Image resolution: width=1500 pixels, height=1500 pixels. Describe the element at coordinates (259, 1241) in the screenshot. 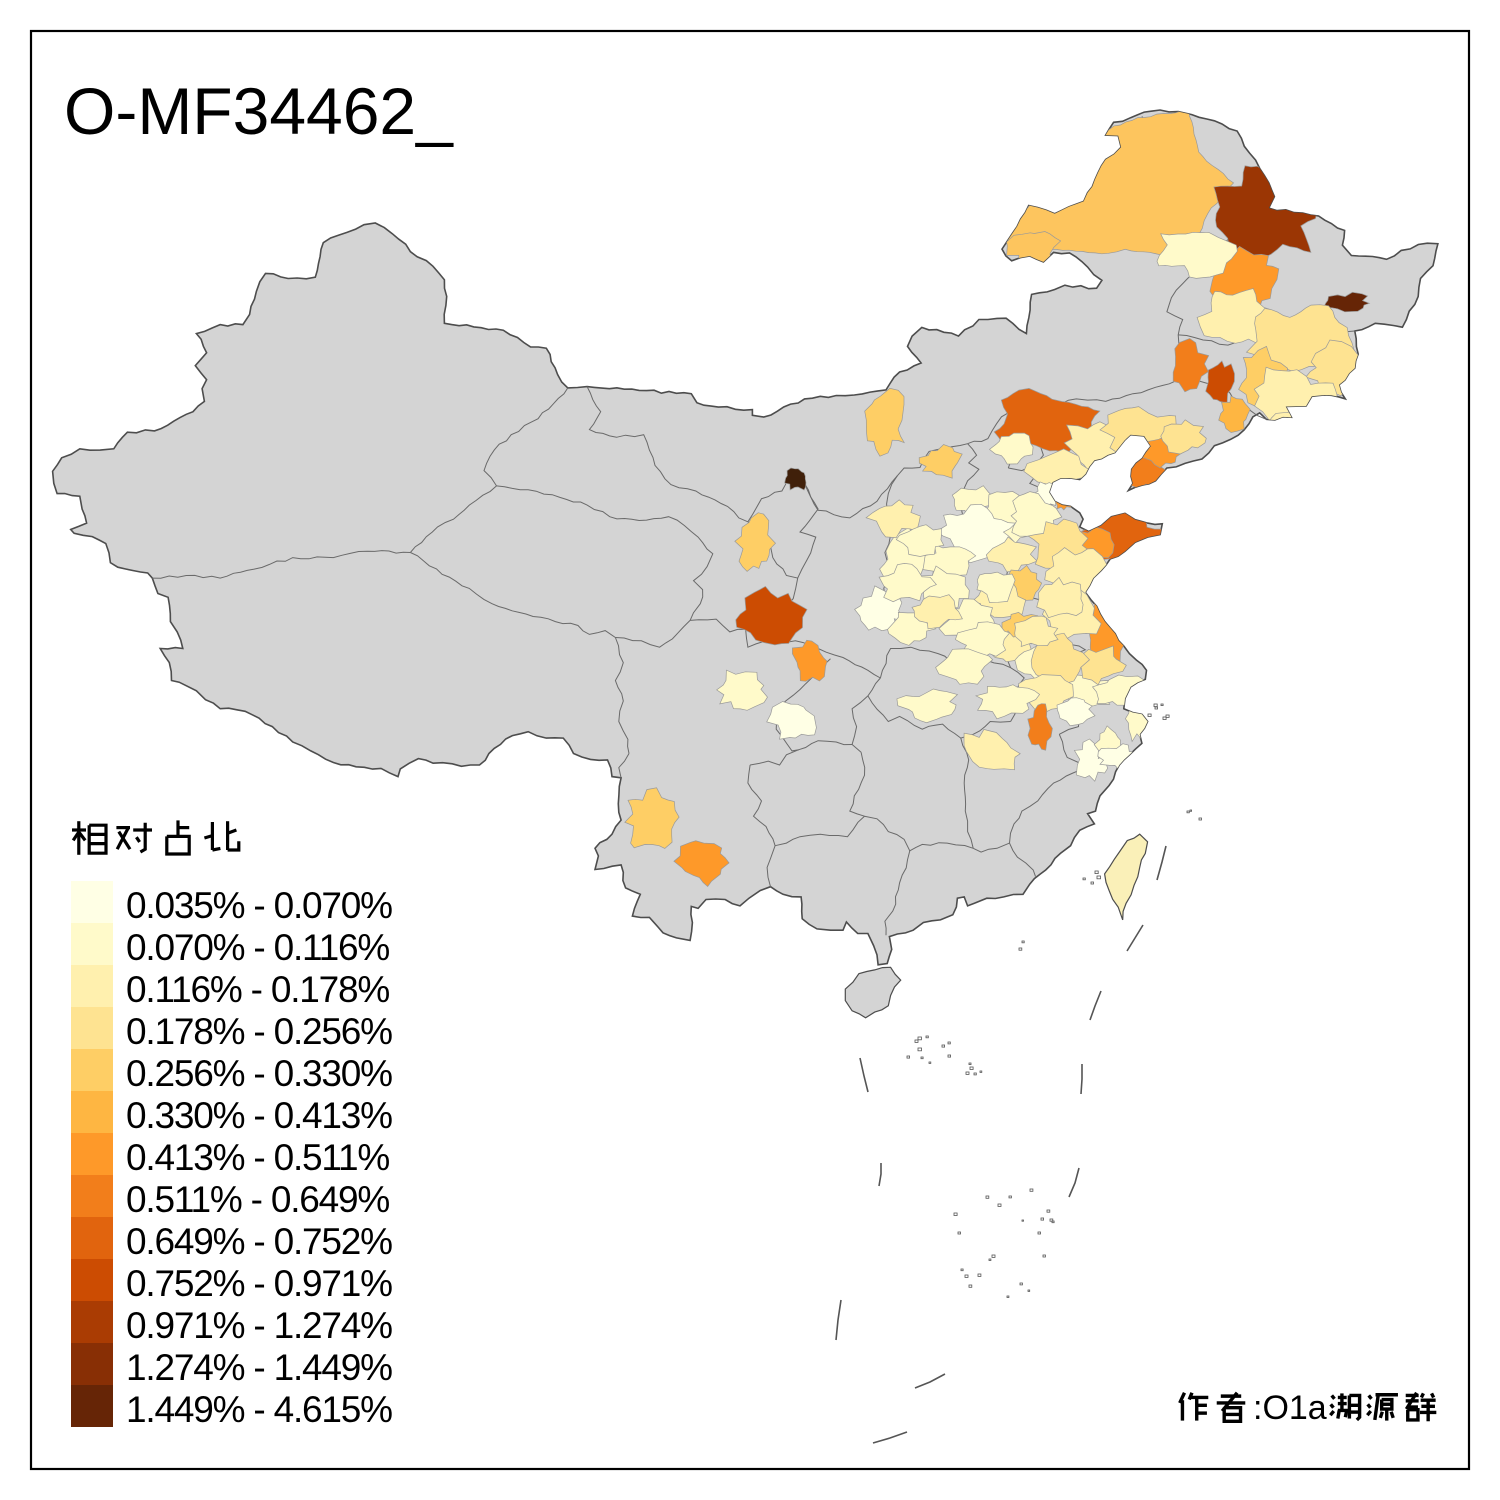

I see `svg-text: 0.649% - 0.752%` at that location.